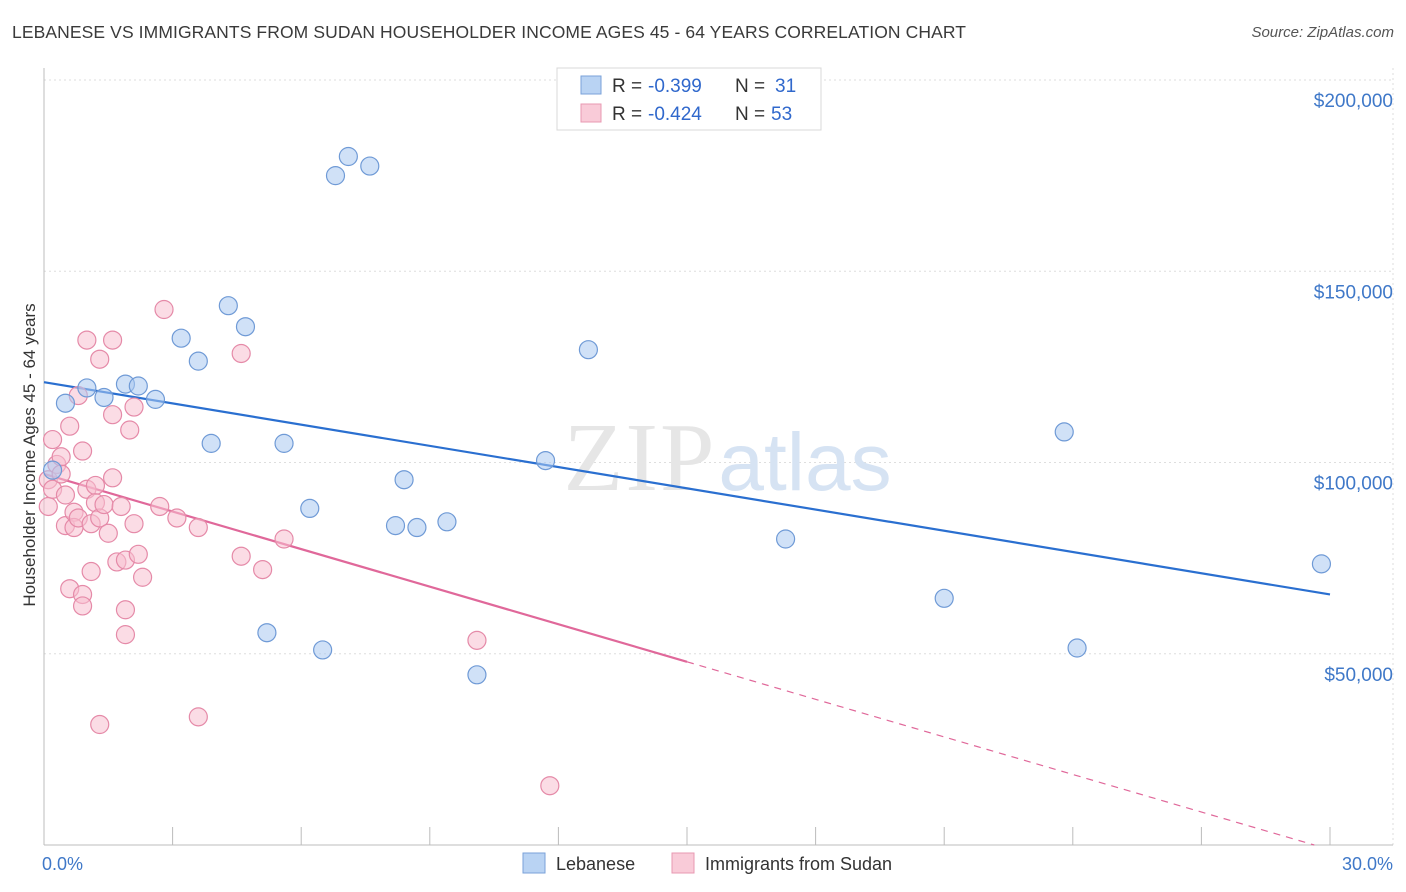  I want to click on source-credit: Source: ZipAtlas.com, so click(1322, 32).